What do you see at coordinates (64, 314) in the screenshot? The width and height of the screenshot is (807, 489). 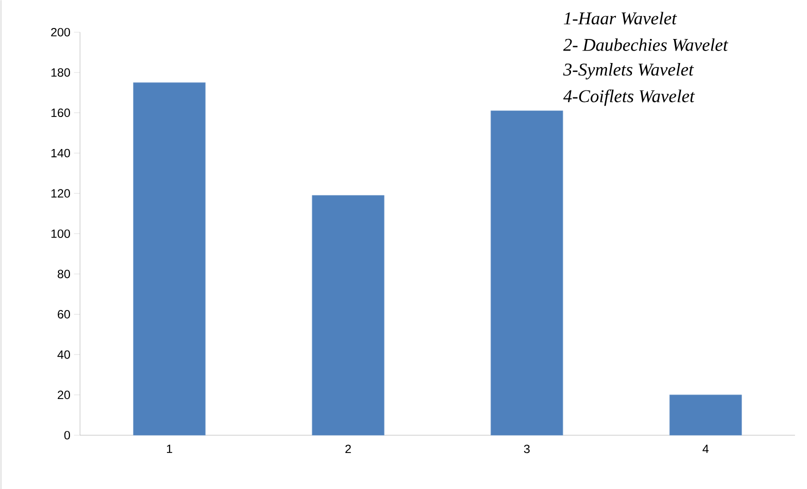 I see `y-tick-label: 60` at bounding box center [64, 314].